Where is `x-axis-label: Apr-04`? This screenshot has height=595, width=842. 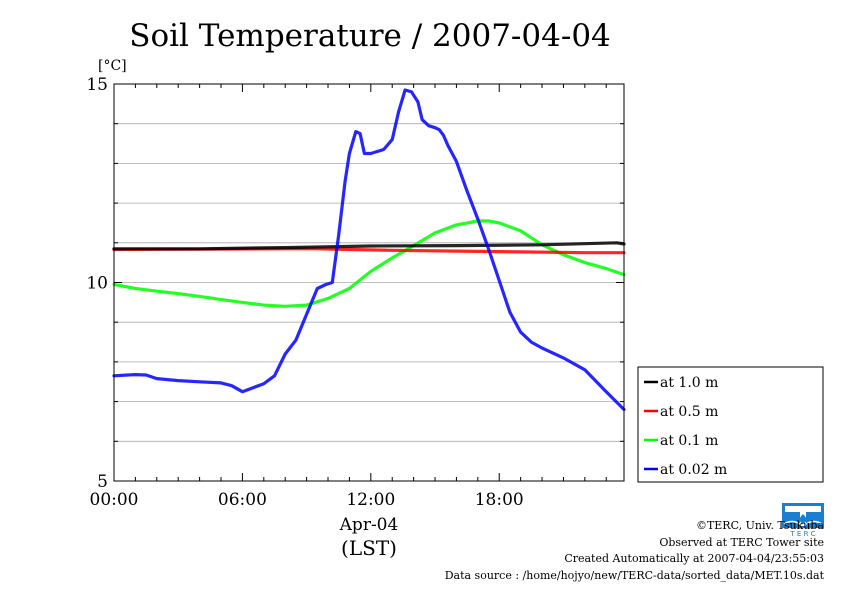
x-axis-label: Apr-04 is located at coordinates (369, 525).